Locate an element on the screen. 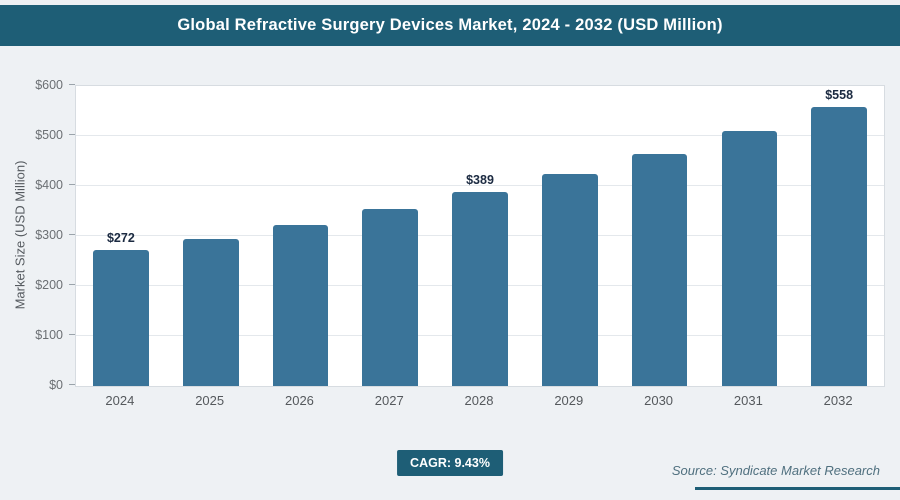 This screenshot has height=500, width=900. bar-slot-2024: $272 is located at coordinates (121, 236).